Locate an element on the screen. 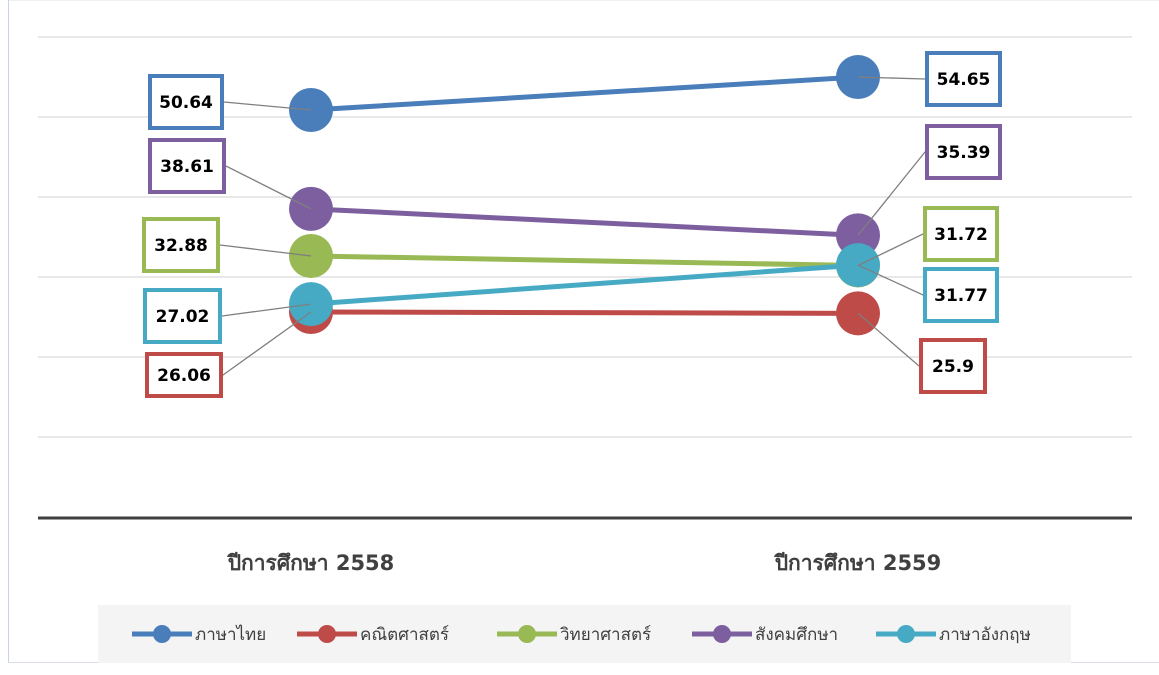 The width and height of the screenshot is (1159, 675). data-label: 32.88 is located at coordinates (181, 246).